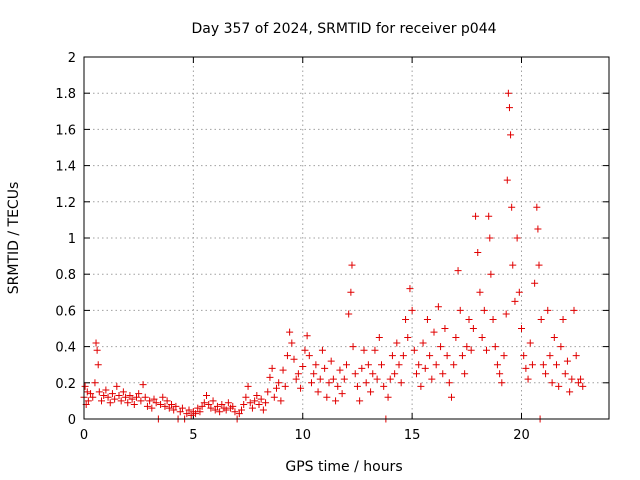 The image size is (640, 480). What do you see at coordinates (65, 94) in the screenshot?
I see `y-tick-label: 1.8` at bounding box center [65, 94].